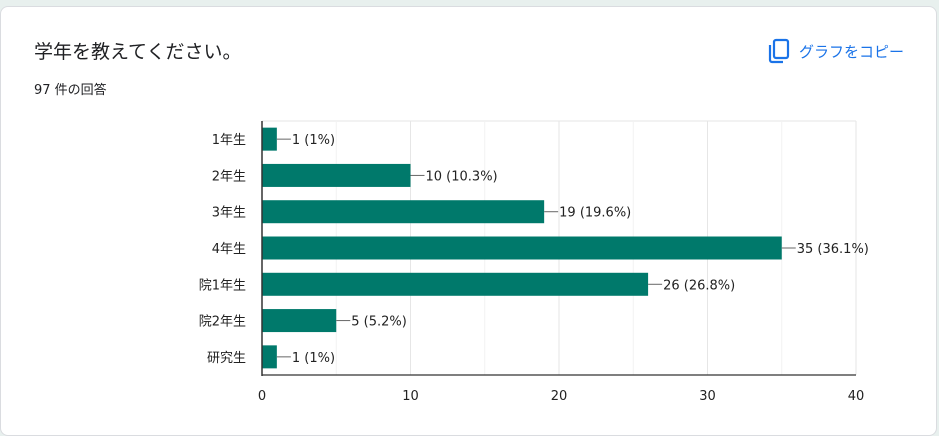  Describe the element at coordinates (856, 396) in the screenshot. I see `x-tick-label: 40` at that location.